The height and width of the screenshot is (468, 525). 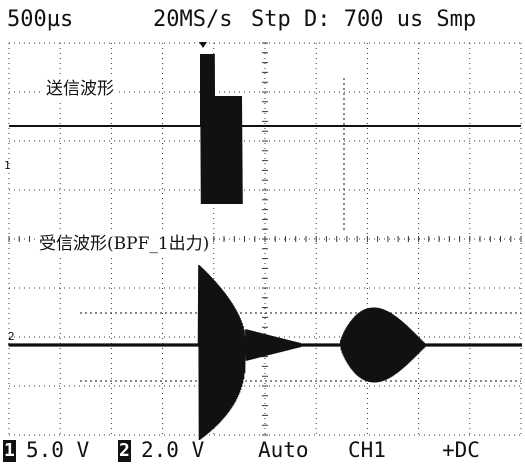 I want to click on ch2-ground-marker: 2, so click(x=11, y=336).